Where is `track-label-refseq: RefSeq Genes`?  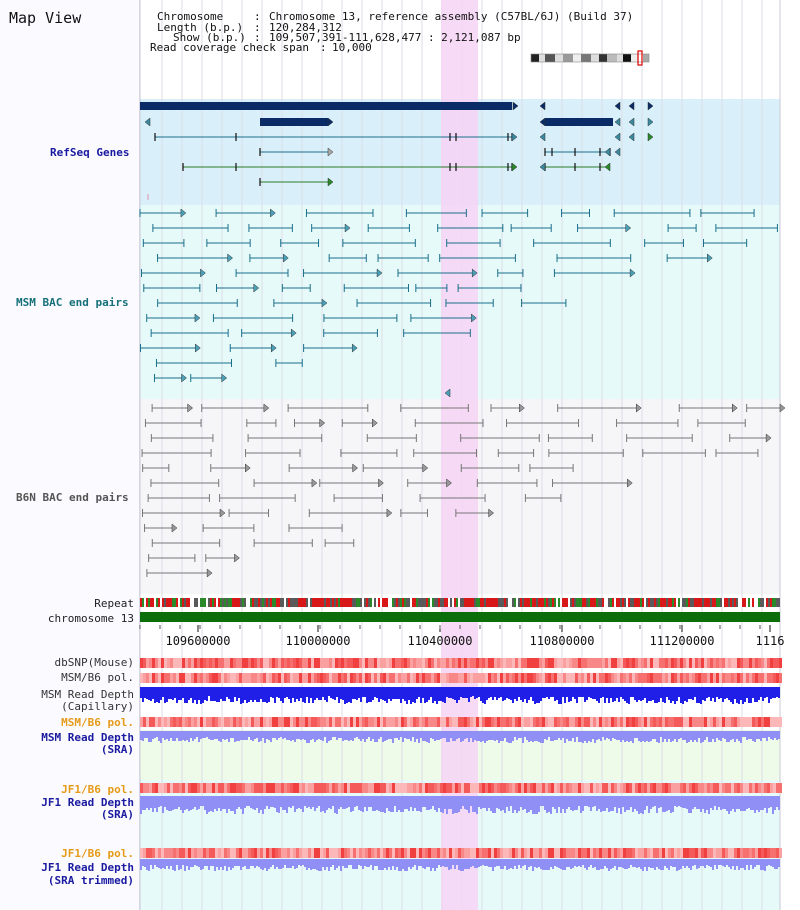
track-label-refseq: RefSeq Genes is located at coordinates (90, 152).